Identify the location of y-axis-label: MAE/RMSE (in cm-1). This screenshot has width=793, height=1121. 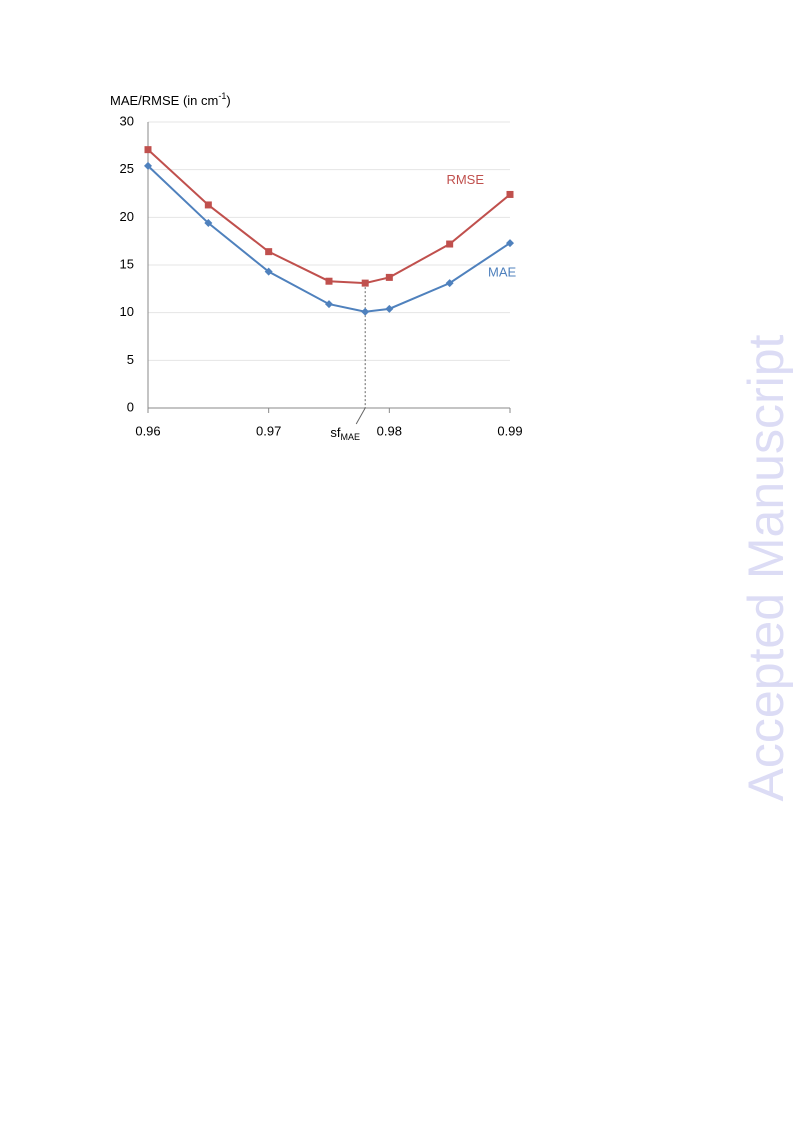
(170, 99).